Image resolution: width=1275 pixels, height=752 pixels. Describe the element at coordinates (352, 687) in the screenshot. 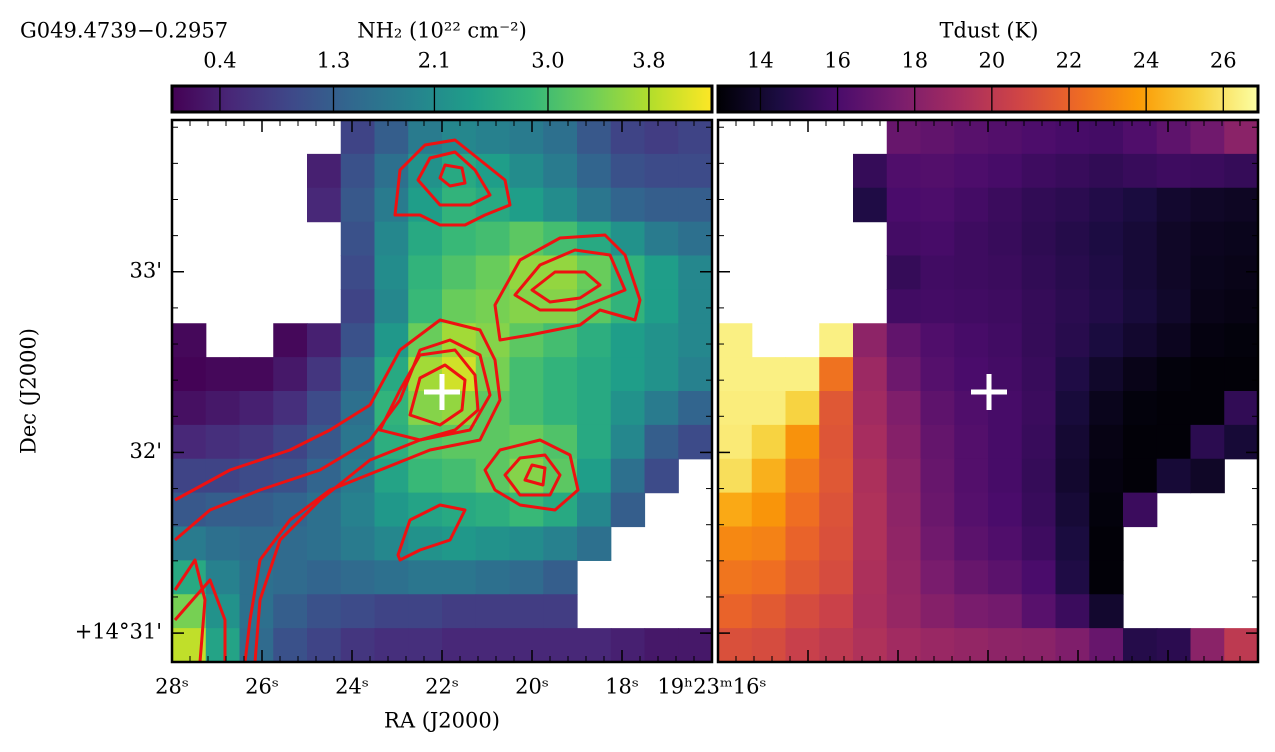

I see `x-tick-label: 24ˢ` at that location.